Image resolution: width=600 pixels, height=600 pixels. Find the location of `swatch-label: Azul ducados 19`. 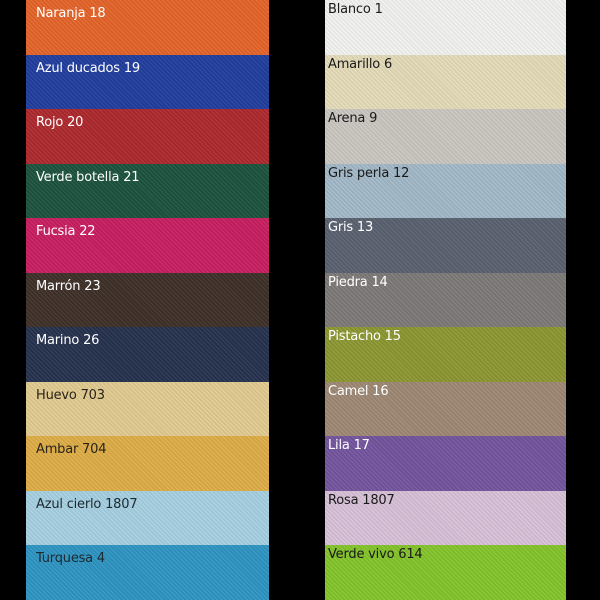

swatch-label: Azul ducados 19 is located at coordinates (88, 68).